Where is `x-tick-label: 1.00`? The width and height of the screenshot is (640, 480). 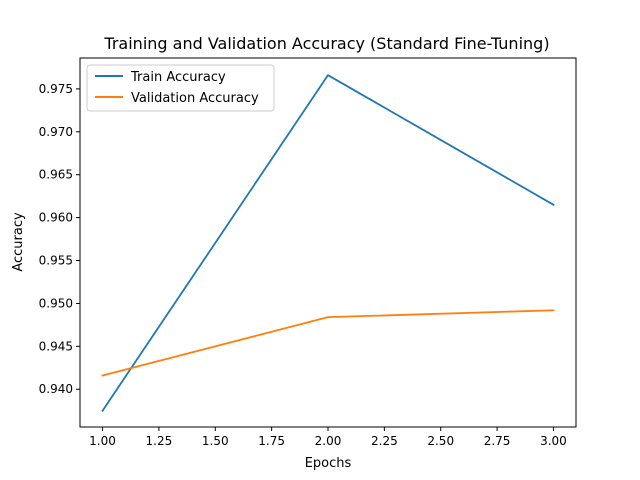
x-tick-label: 1.00 is located at coordinates (102, 441).